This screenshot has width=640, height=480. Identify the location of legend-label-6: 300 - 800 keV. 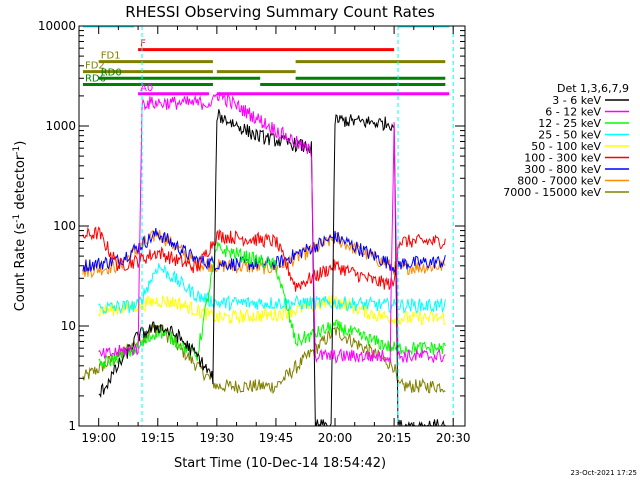
(562, 169).